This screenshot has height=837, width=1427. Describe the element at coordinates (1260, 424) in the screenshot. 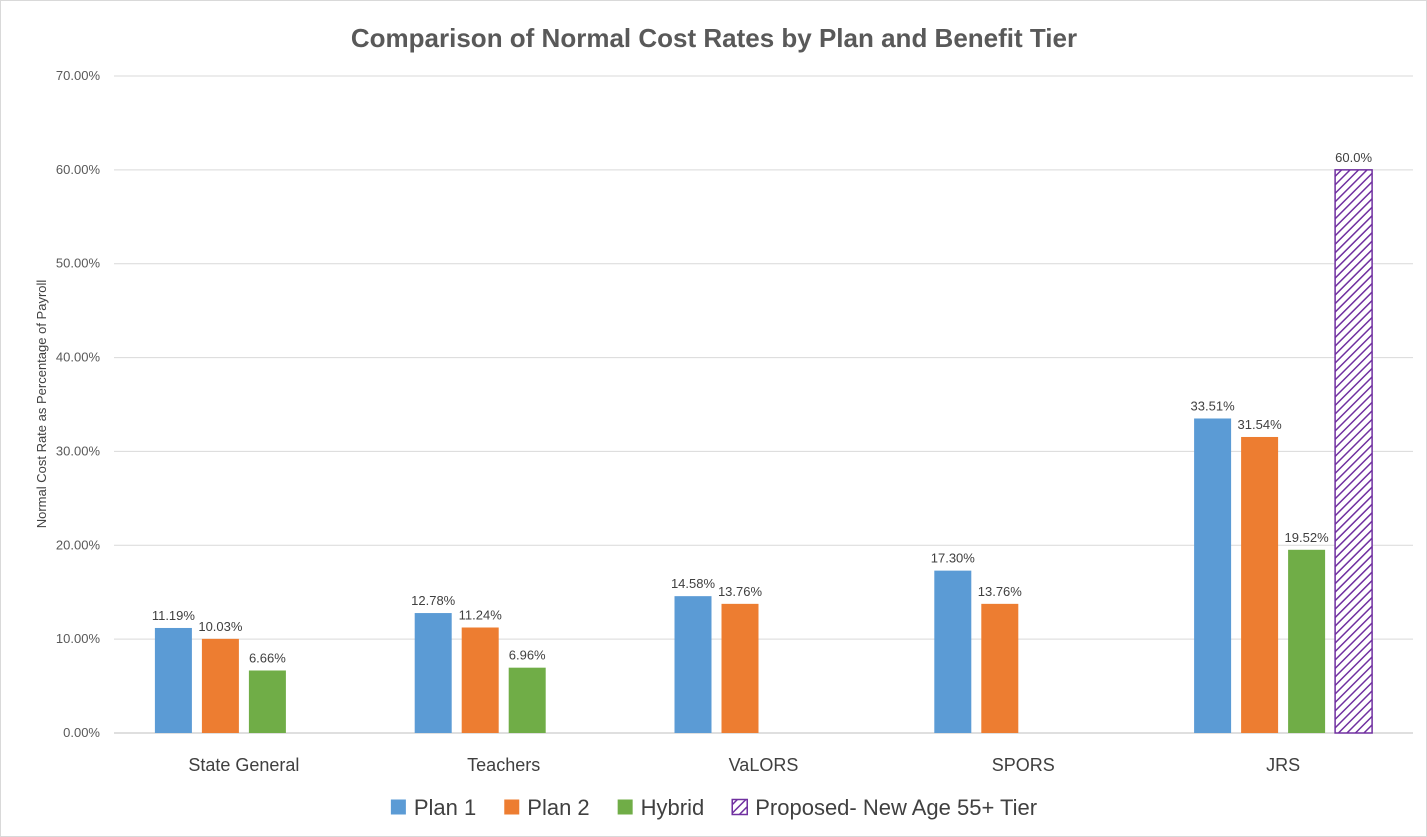

I see `data-label: 31.54%` at that location.